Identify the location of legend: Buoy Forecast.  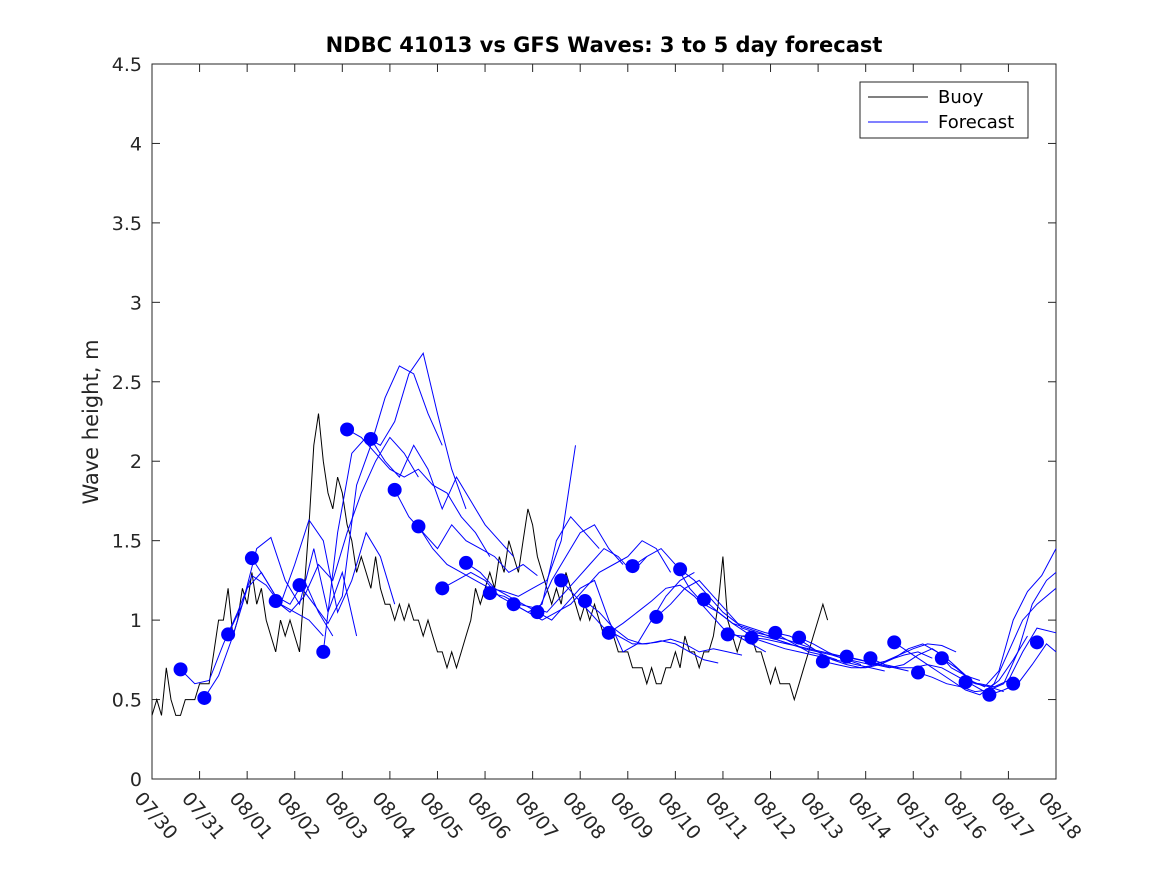
(944, 110).